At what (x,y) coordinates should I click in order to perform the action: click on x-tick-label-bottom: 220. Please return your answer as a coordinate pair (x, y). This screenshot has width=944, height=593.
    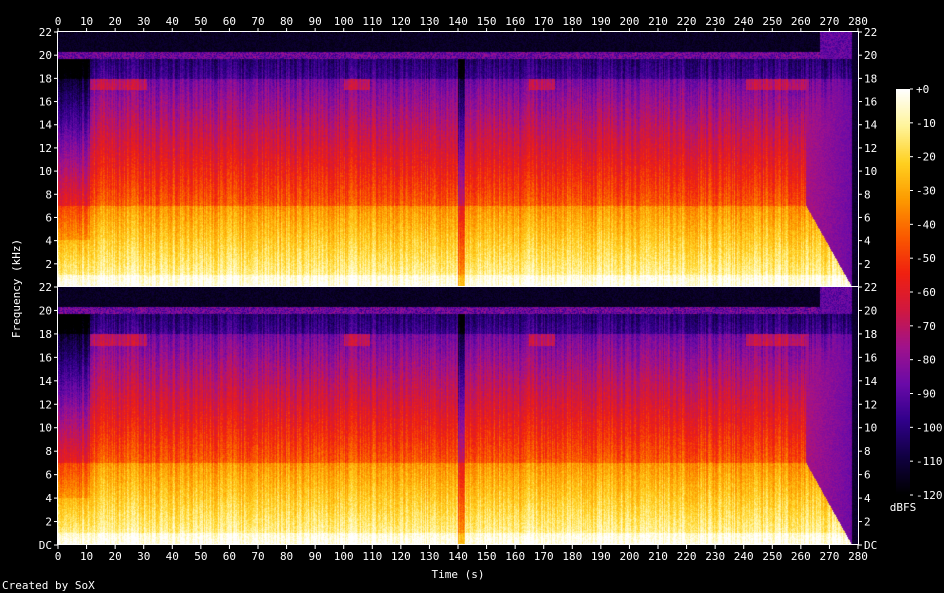
    Looking at the image, I should click on (687, 556).